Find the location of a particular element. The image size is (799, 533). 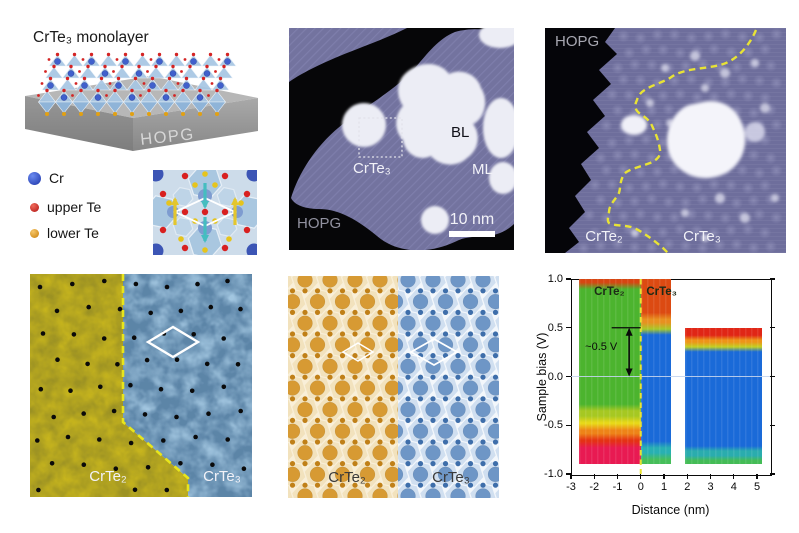

y-tick-label: -1.0 is located at coordinates (553, 474).